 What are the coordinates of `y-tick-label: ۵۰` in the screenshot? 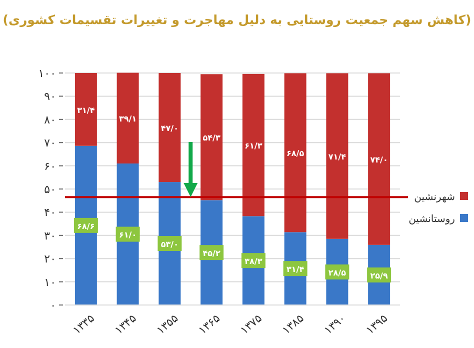 It's located at (50, 189).